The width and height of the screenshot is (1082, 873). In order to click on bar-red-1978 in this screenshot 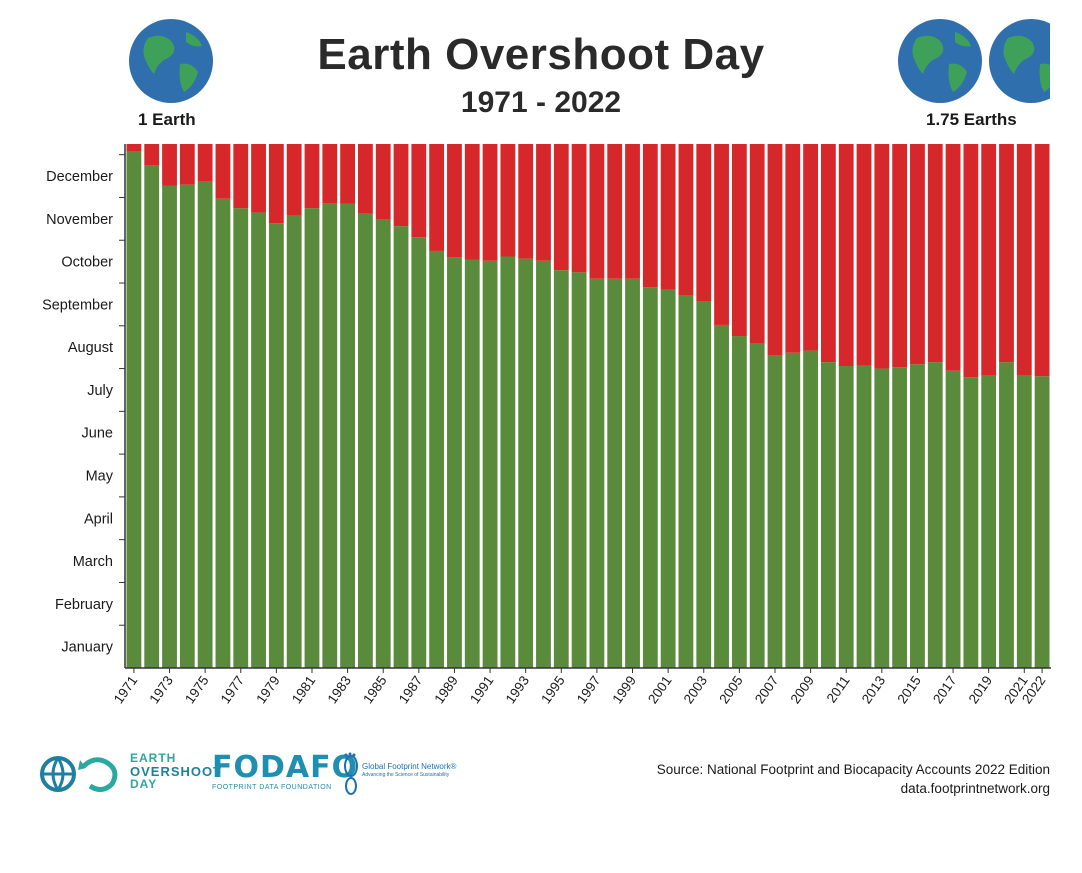, I will do `click(258, 178)`.